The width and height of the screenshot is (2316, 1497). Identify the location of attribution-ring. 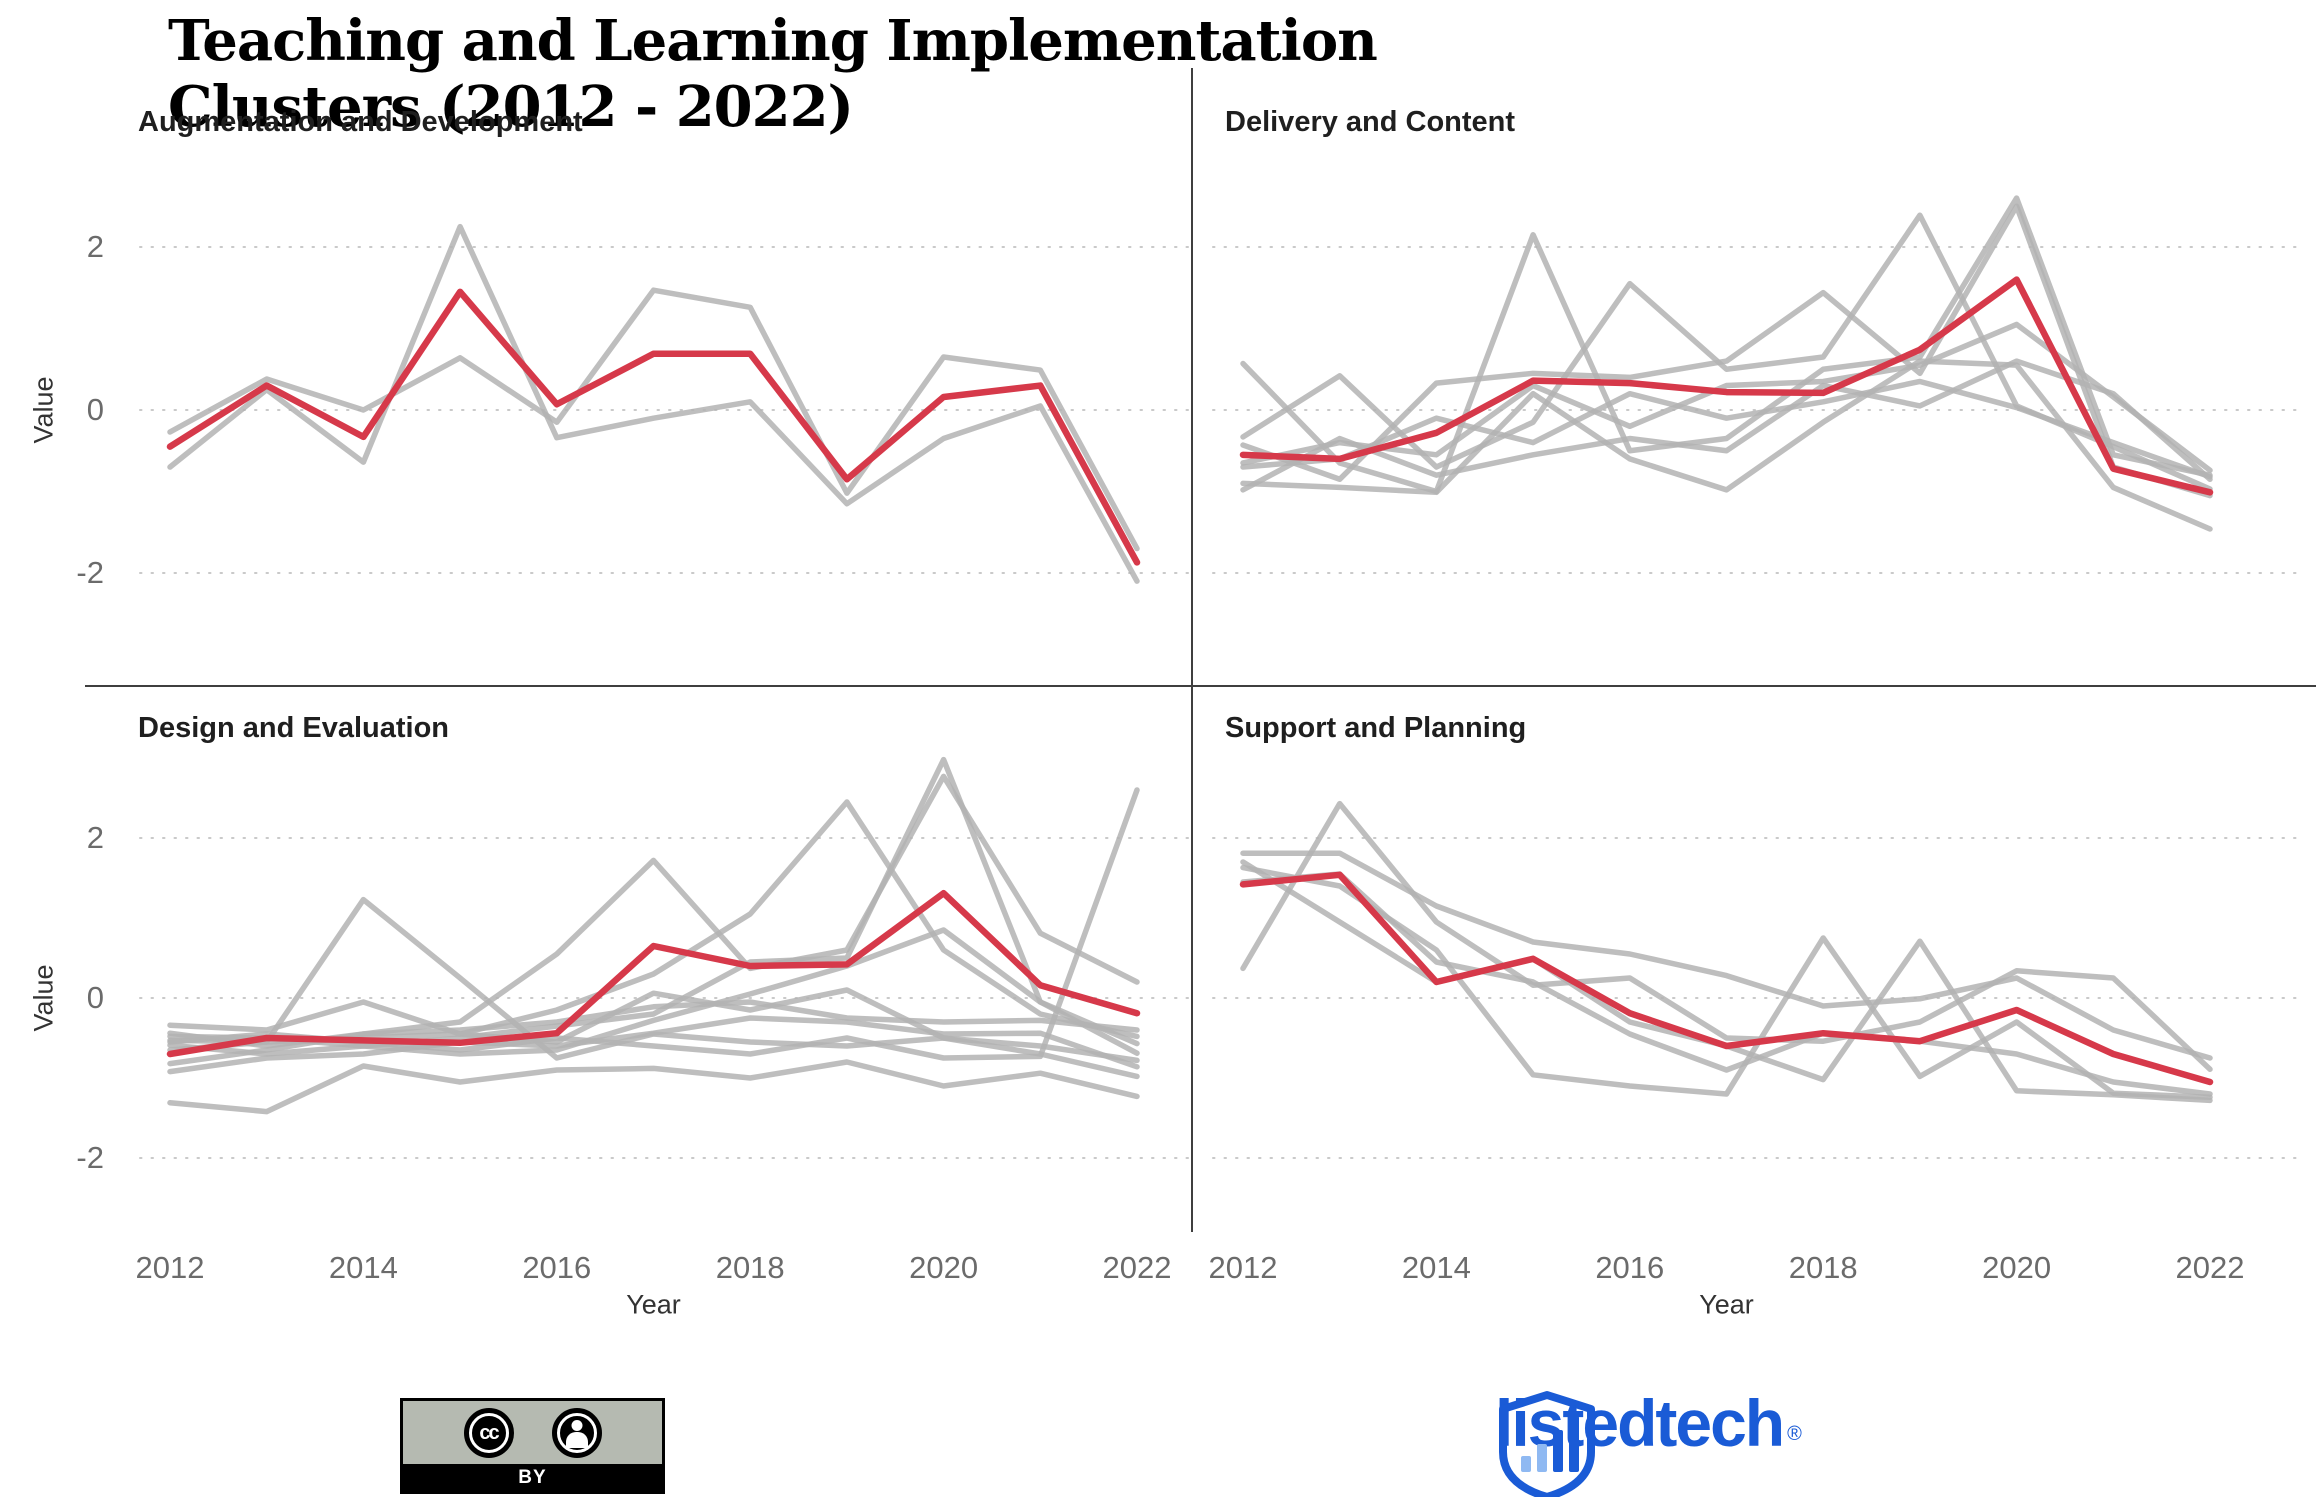
(576, 1433).